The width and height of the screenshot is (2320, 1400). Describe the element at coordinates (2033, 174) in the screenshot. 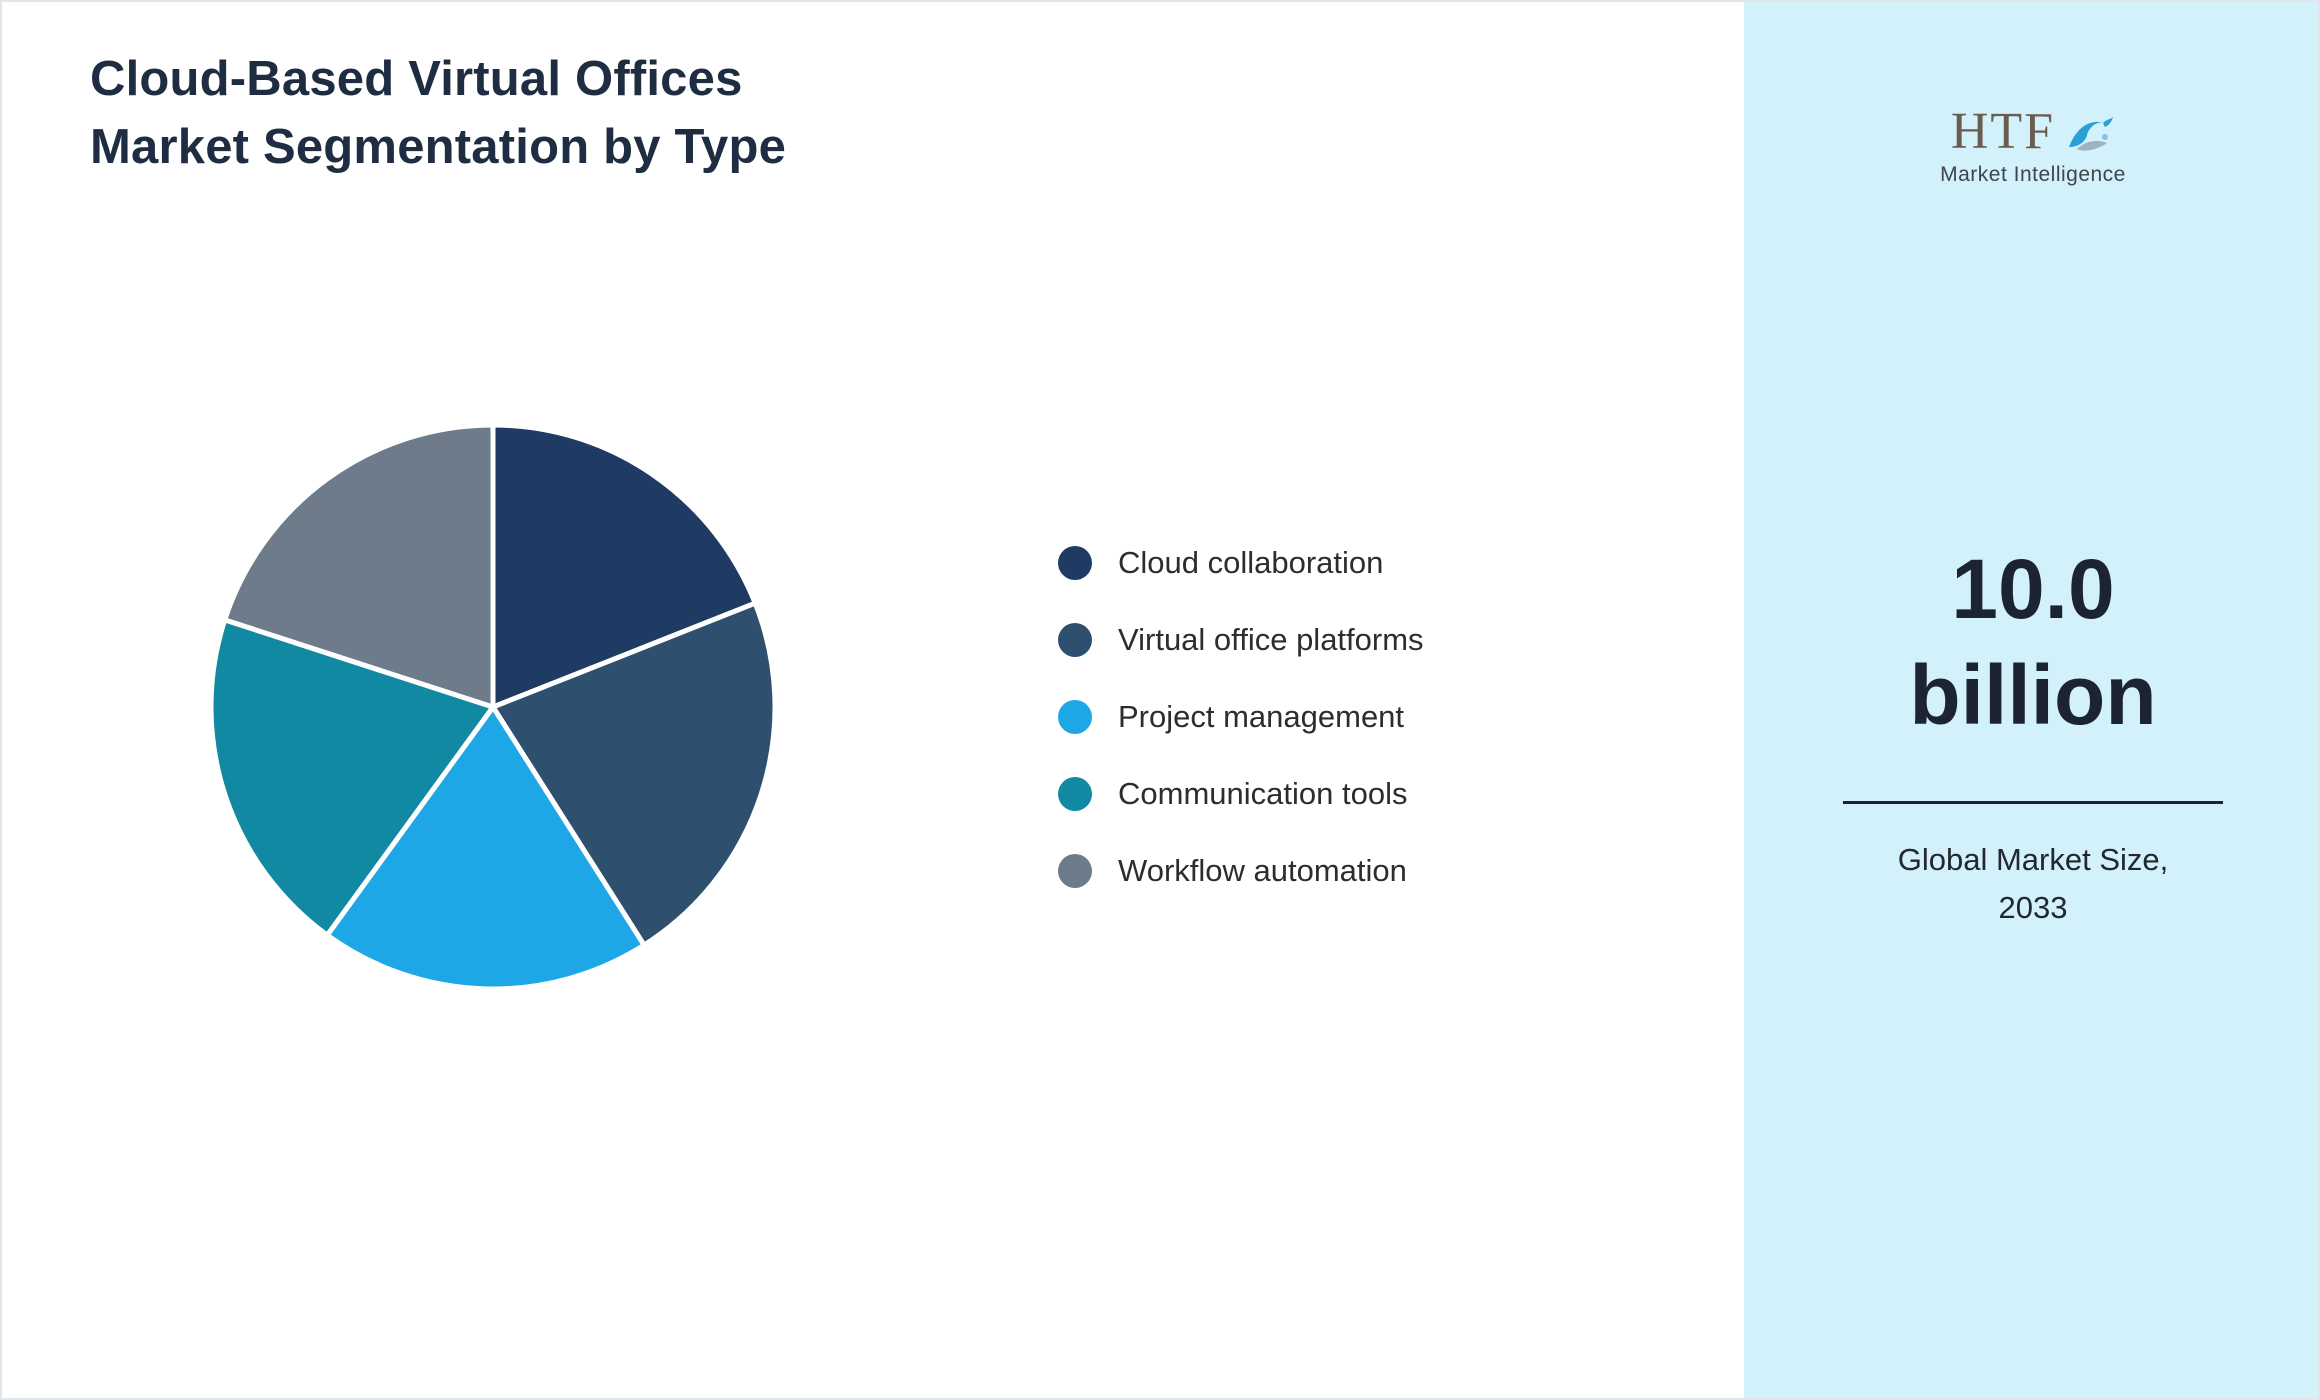

I see `htf-logo-subtext: Market Intelligence` at that location.